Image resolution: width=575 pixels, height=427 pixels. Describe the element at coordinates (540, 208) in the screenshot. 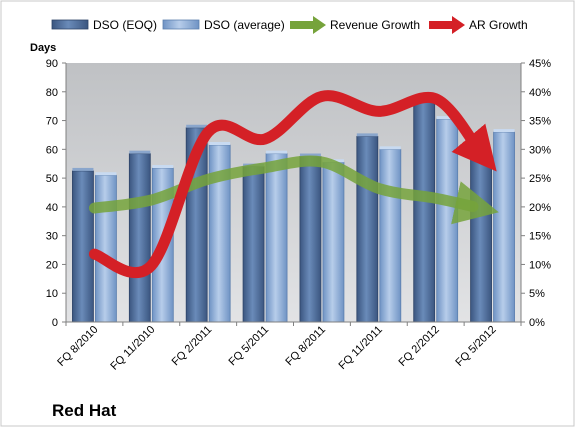

I see `right-tick-label: 20%` at that location.